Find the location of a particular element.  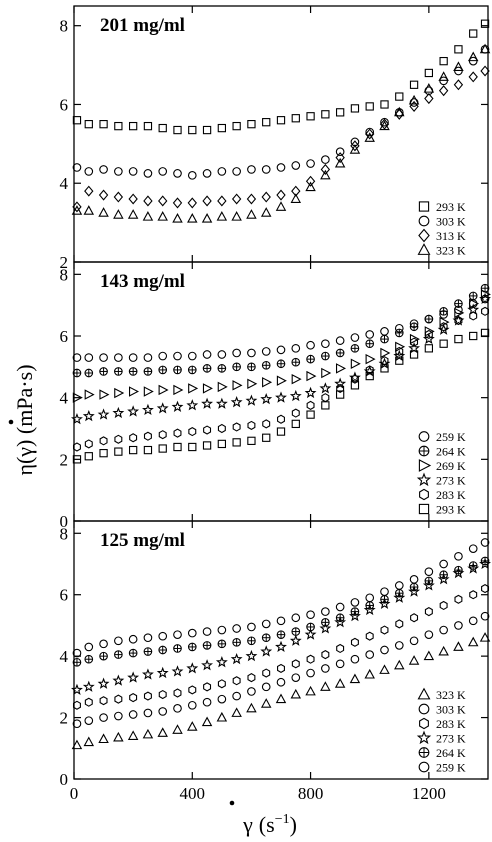

x-axis-title-part-2: (s is located at coordinates (267, 824).